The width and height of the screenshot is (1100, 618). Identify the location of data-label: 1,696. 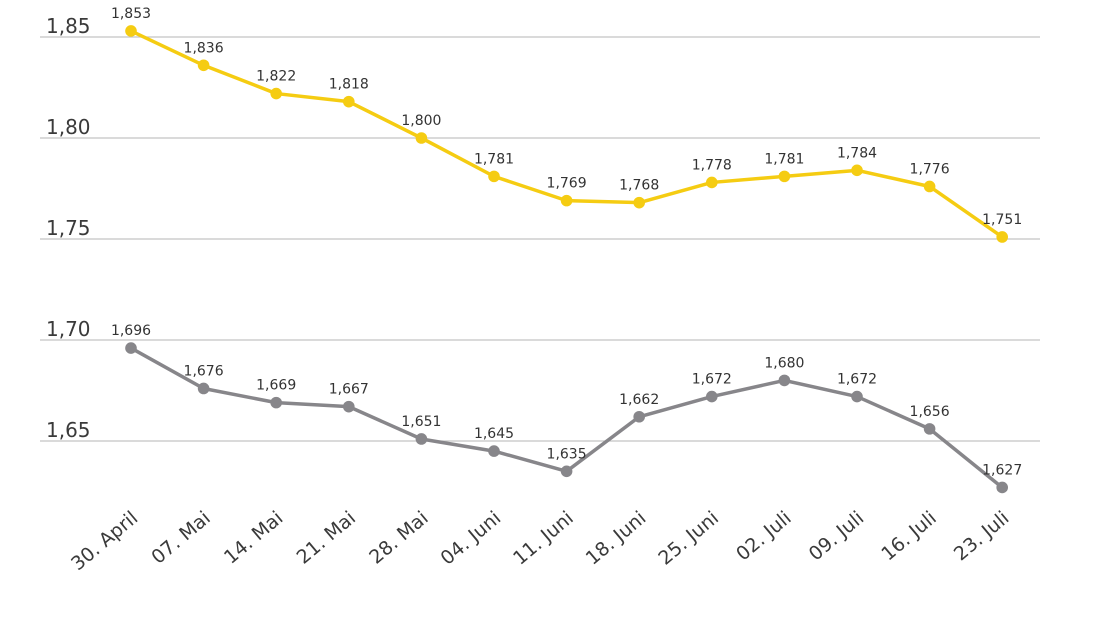
(131, 331).